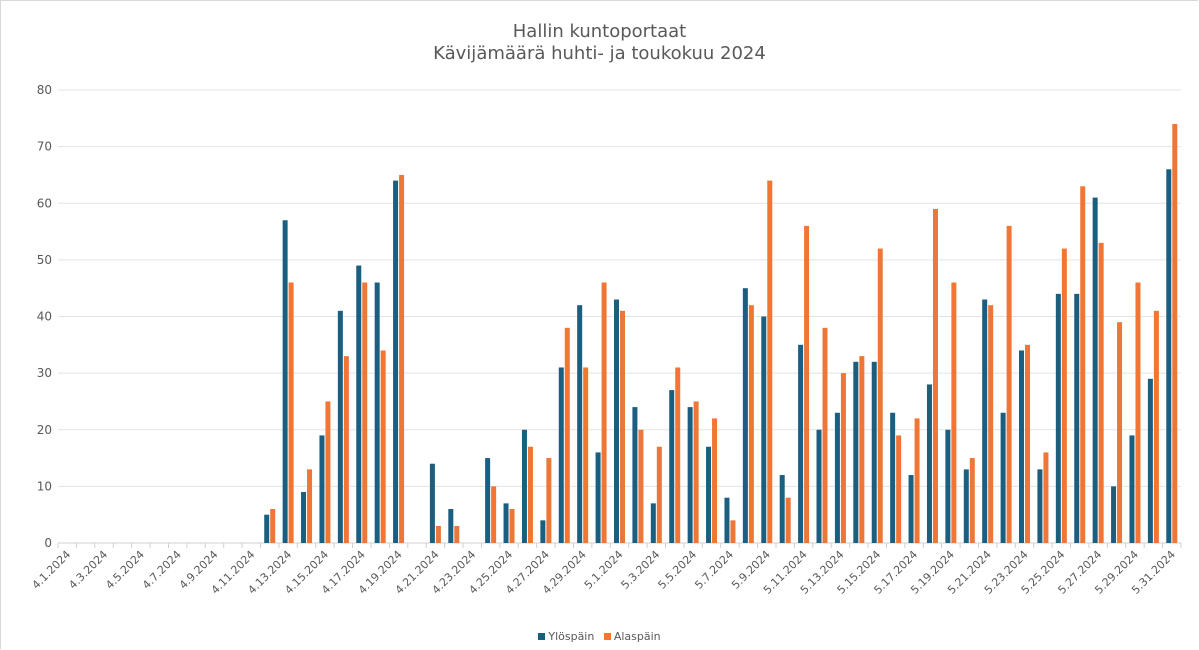  What do you see at coordinates (604, 570) in the screenshot?
I see `x-tick-label: 5.1.2024` at bounding box center [604, 570].